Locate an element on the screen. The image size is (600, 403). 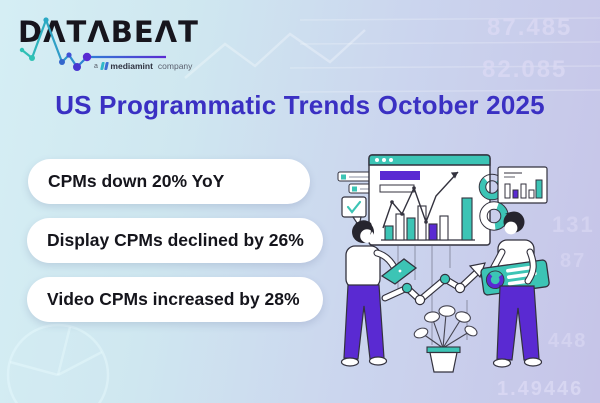
databeat-logo-linegraph-icon is located at coordinates (92, 44).